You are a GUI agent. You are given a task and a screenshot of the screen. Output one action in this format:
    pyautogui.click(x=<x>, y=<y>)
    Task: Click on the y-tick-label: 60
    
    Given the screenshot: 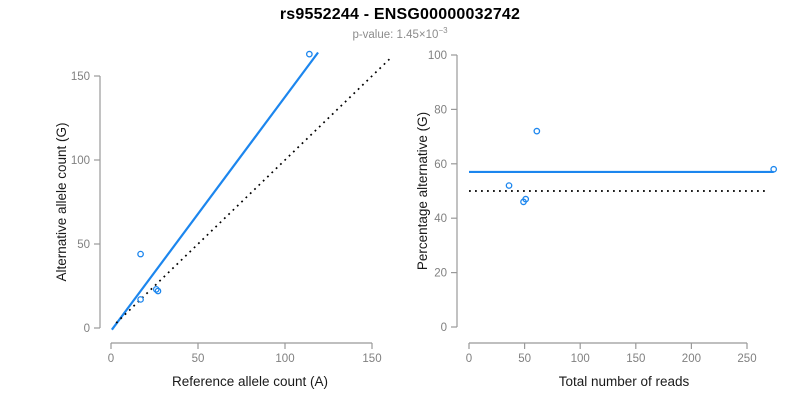 What is the action you would take?
    pyautogui.click(x=440, y=165)
    